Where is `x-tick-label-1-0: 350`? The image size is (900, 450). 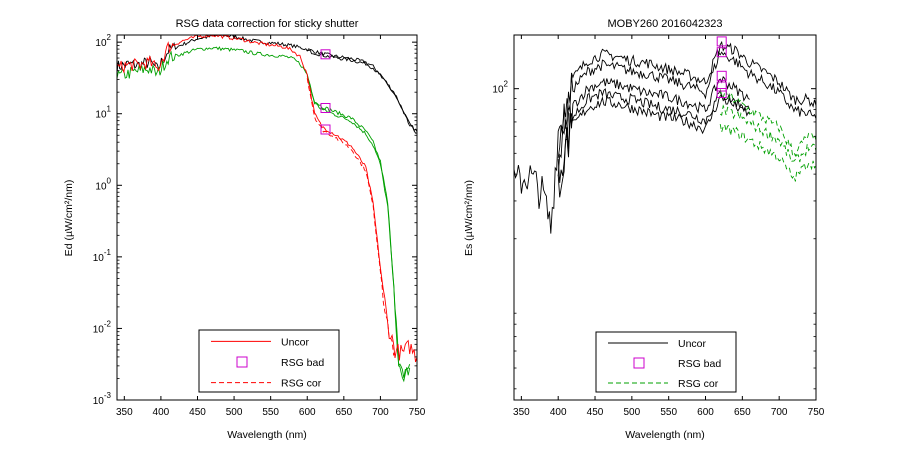
x-tick-label-1-0: 350 is located at coordinates (521, 412).